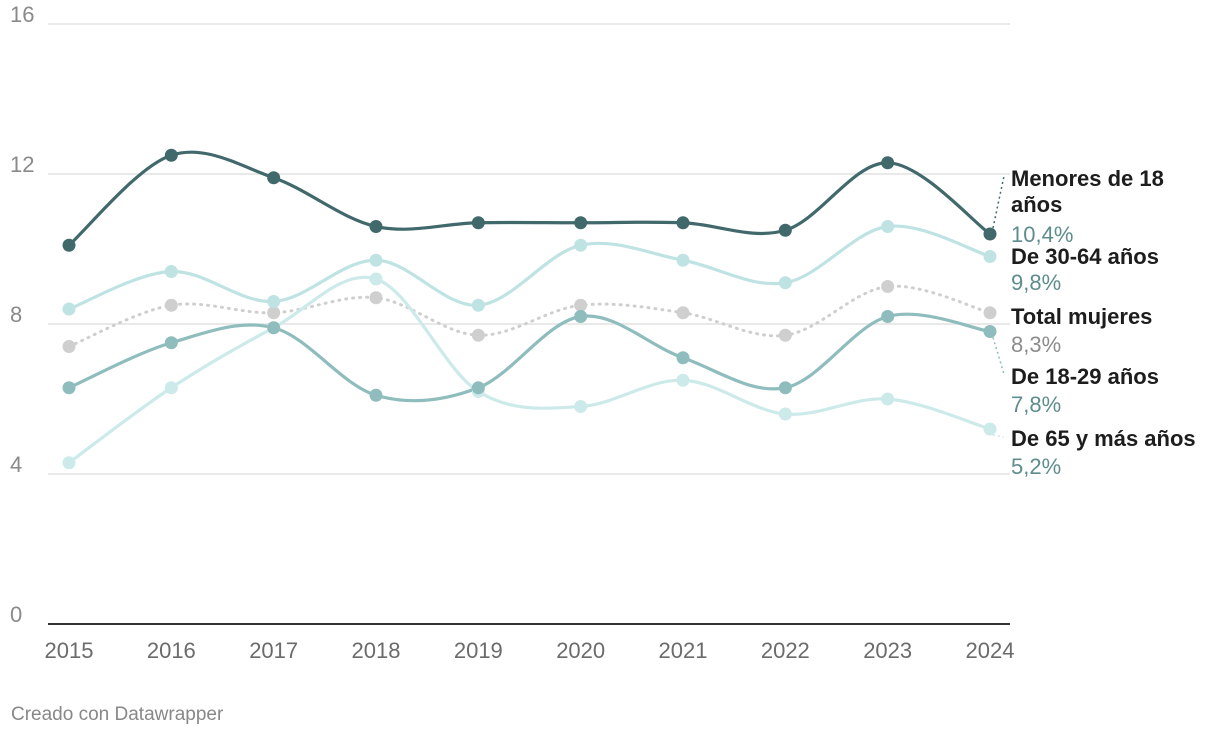  What do you see at coordinates (530, 650) in the screenshot?
I see `x-axis-ticks: 2015 2016 2017 2018 2019 2020 2021 2022 2023 2024` at bounding box center [530, 650].